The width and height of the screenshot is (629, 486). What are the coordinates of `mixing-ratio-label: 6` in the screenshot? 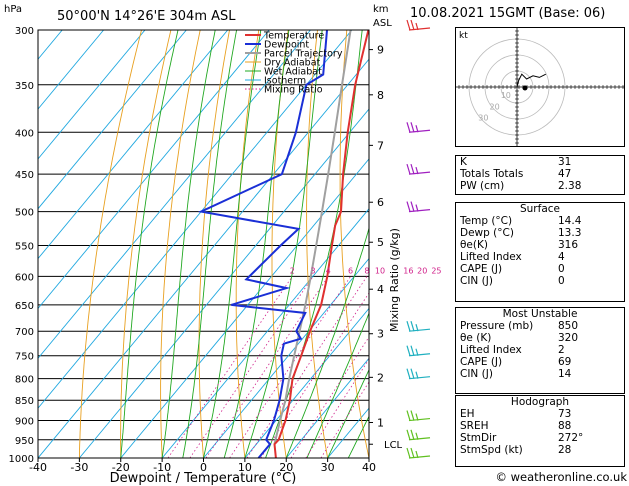 It's located at (350, 270).